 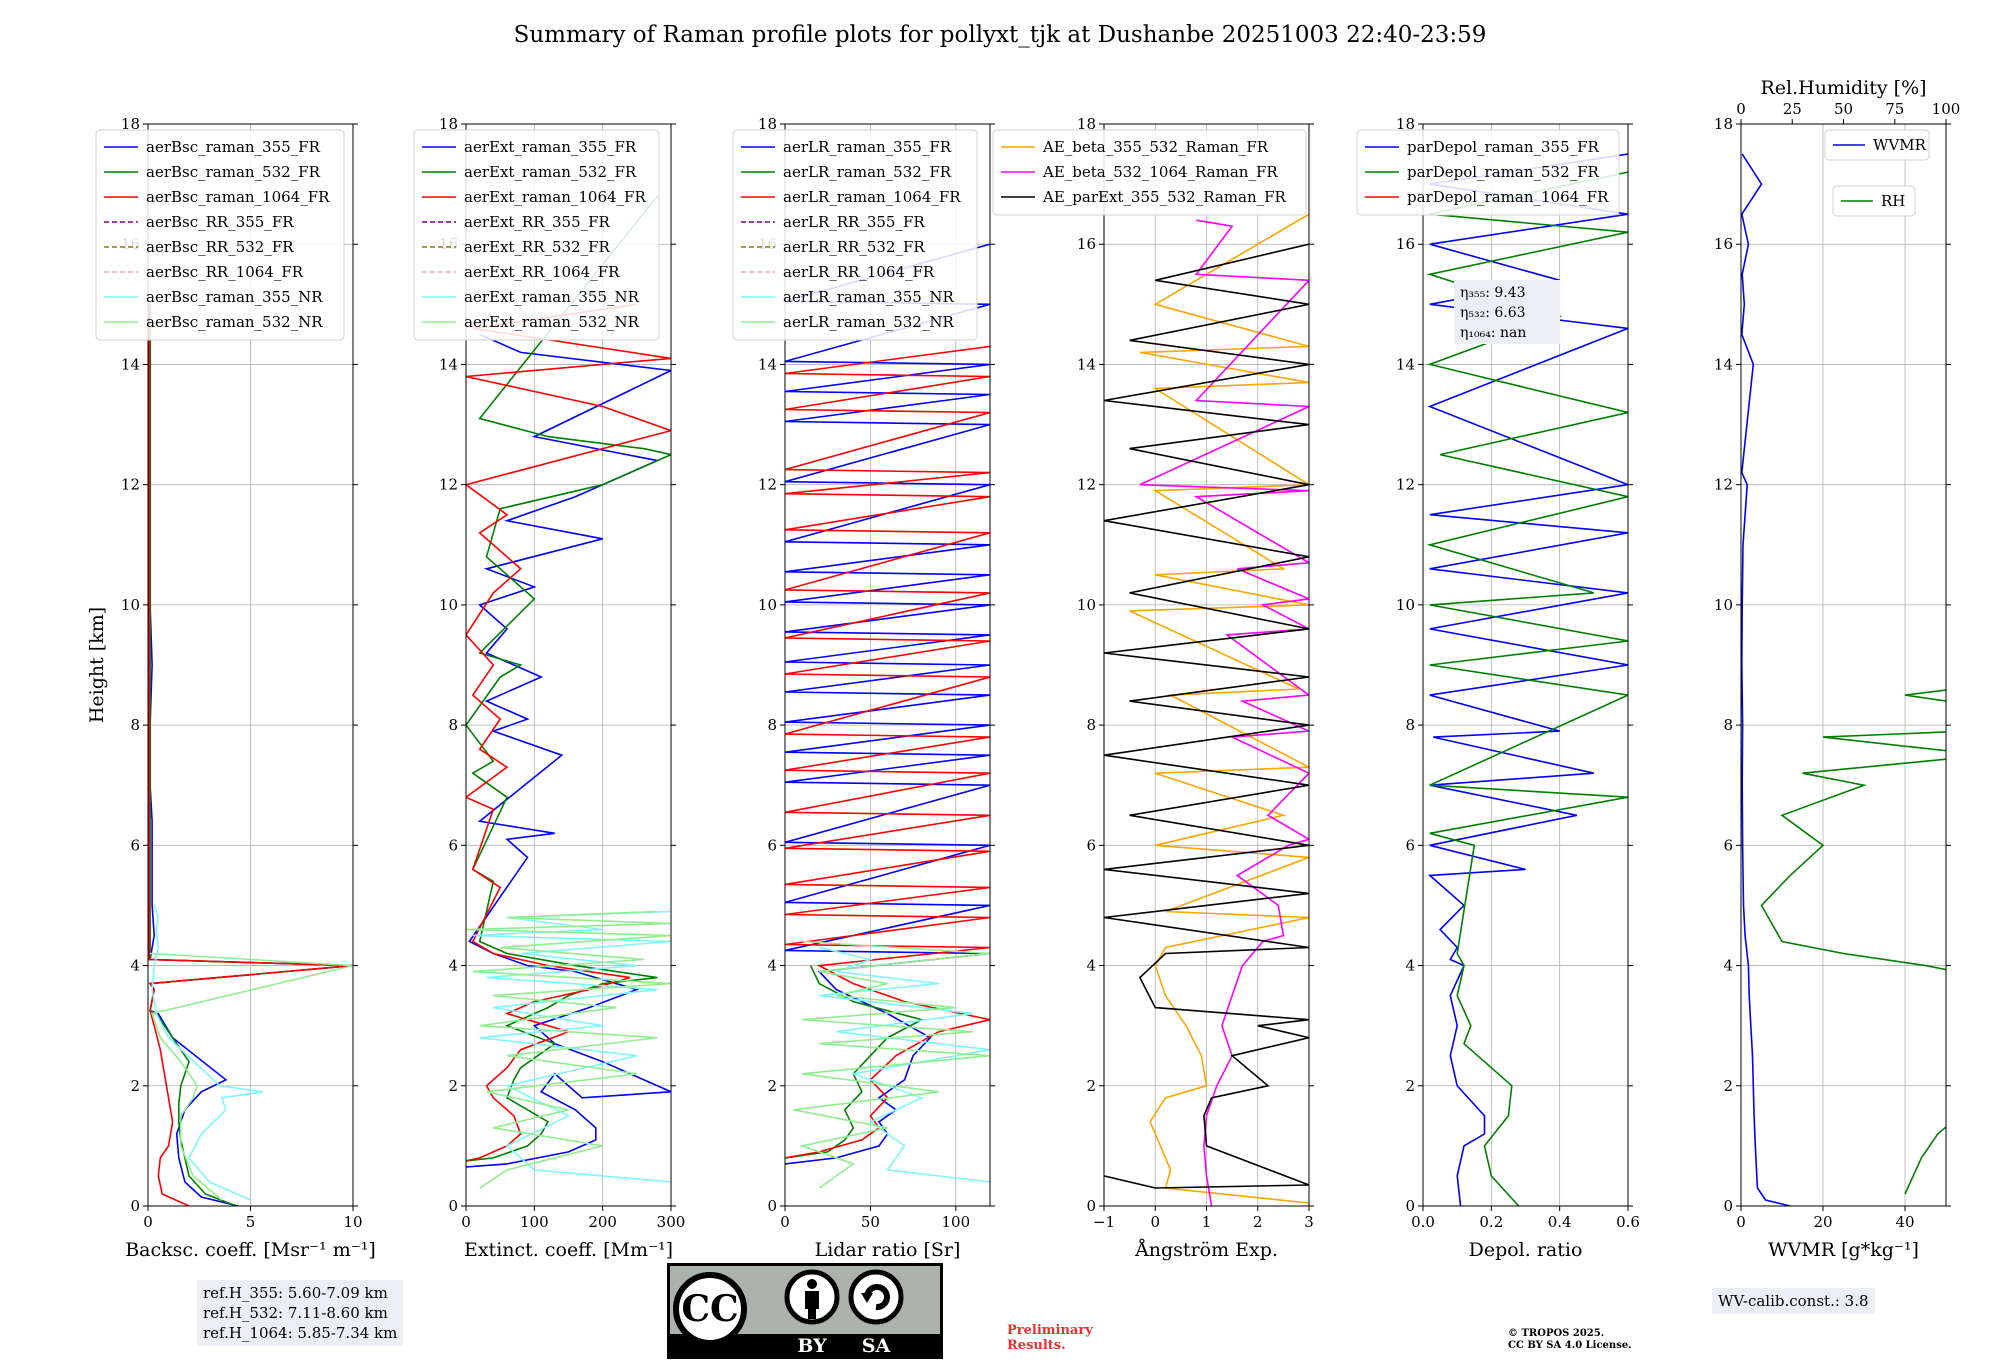 I want to click on series-line-aerExt_raman_532_FR, so click(x=568, y=678).